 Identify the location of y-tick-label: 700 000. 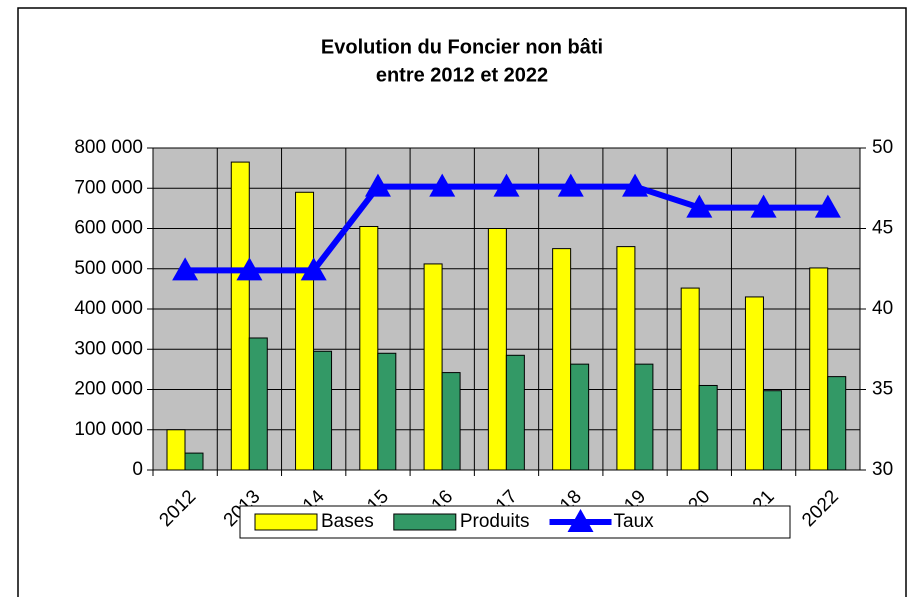
(108, 187).